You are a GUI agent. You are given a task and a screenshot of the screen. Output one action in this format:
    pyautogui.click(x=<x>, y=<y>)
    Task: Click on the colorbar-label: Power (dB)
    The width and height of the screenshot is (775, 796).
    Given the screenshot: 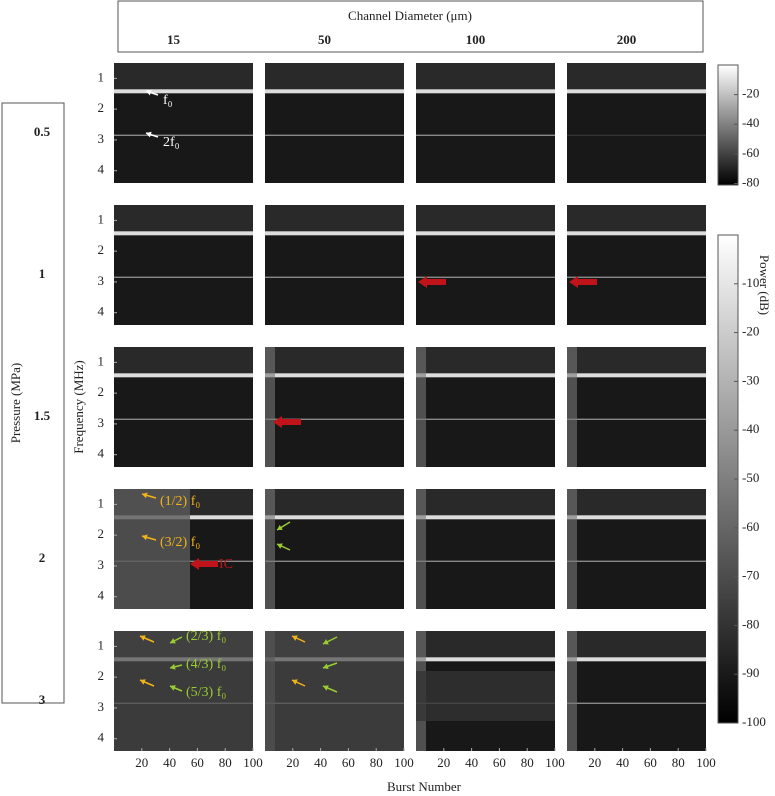 What is the action you would take?
    pyautogui.click(x=764, y=285)
    